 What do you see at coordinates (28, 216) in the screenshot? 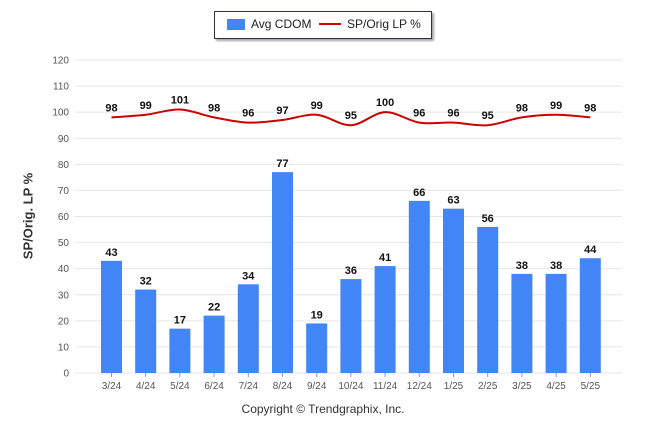
I see `y-axis-label: SP/Orig. LP %` at bounding box center [28, 216].